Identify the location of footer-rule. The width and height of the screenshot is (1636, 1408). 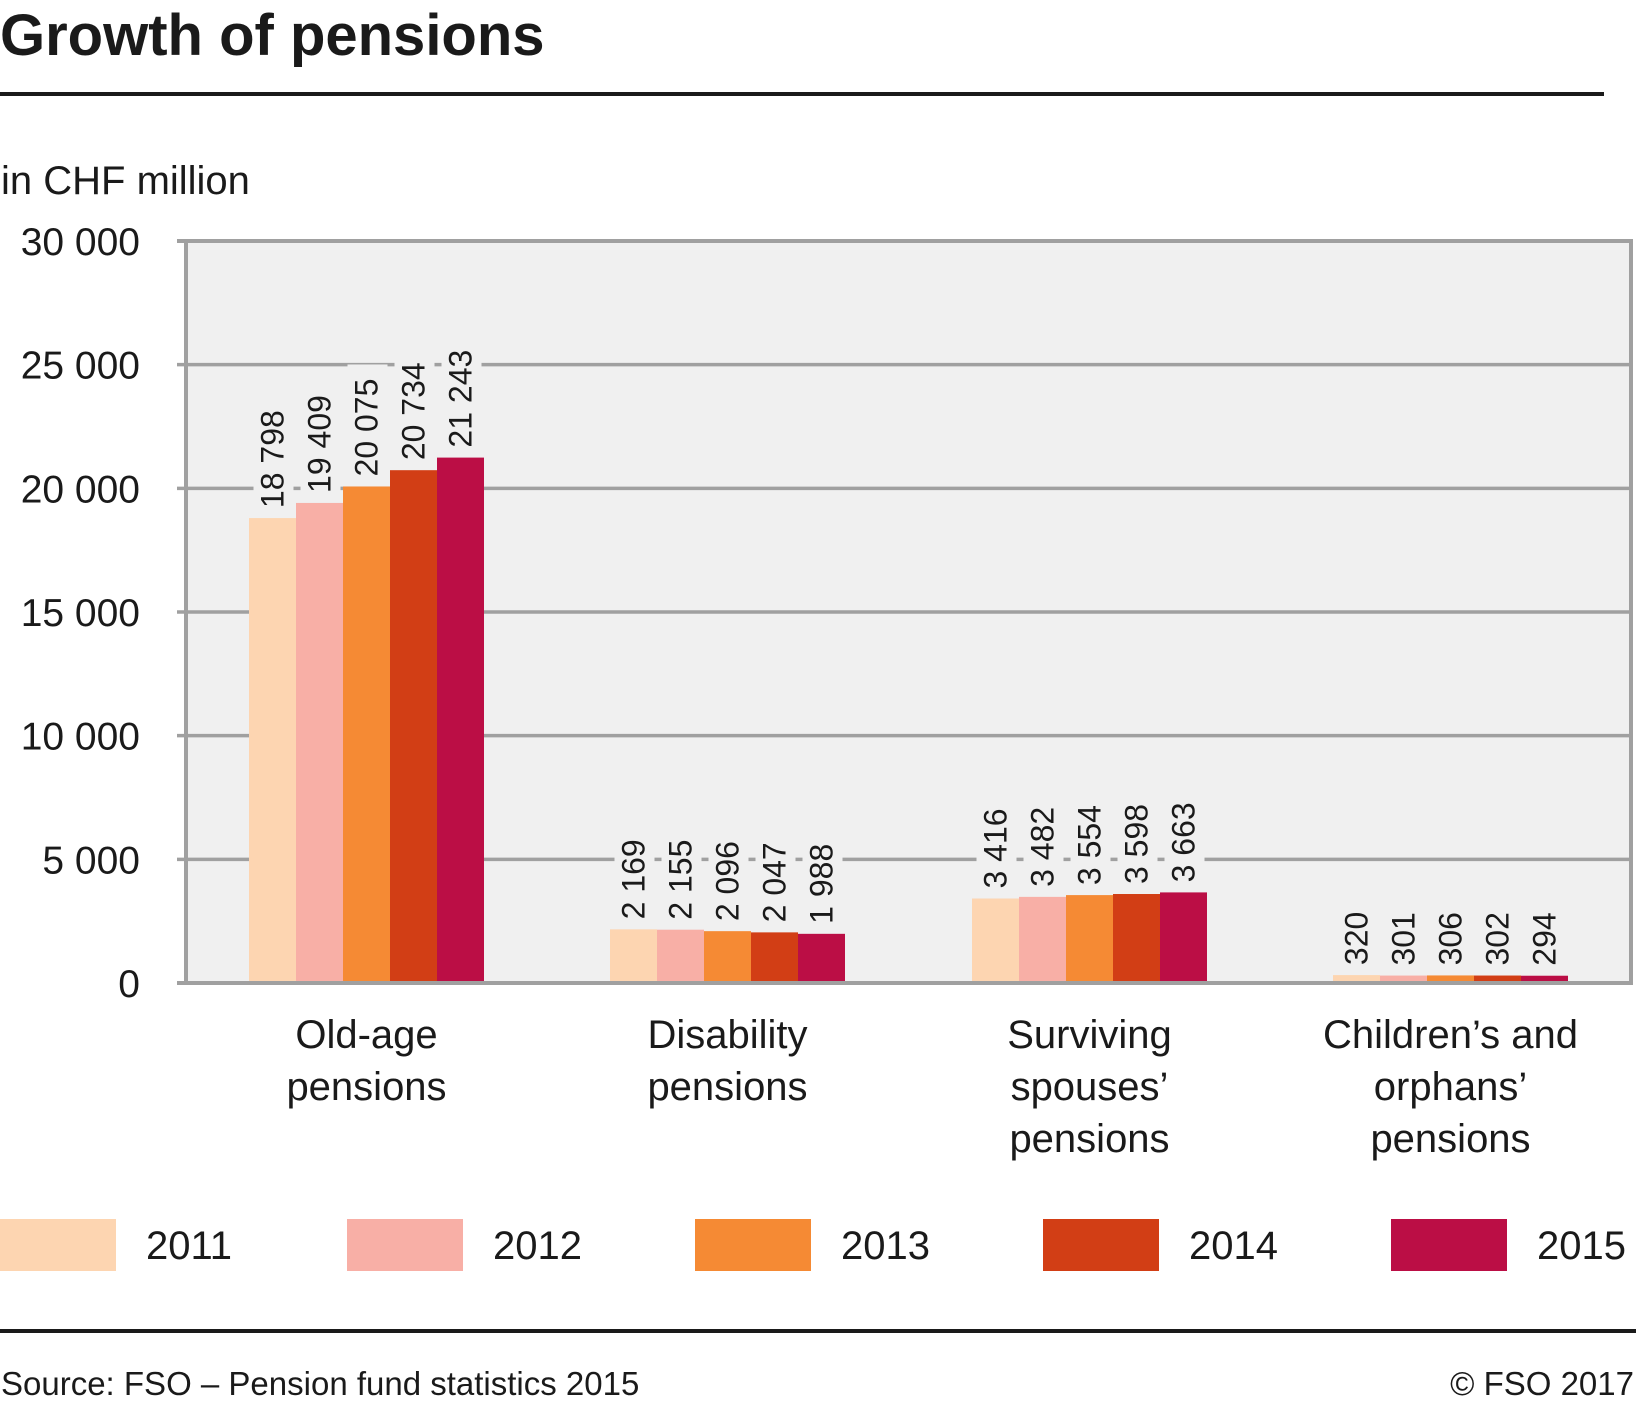
(818, 1331).